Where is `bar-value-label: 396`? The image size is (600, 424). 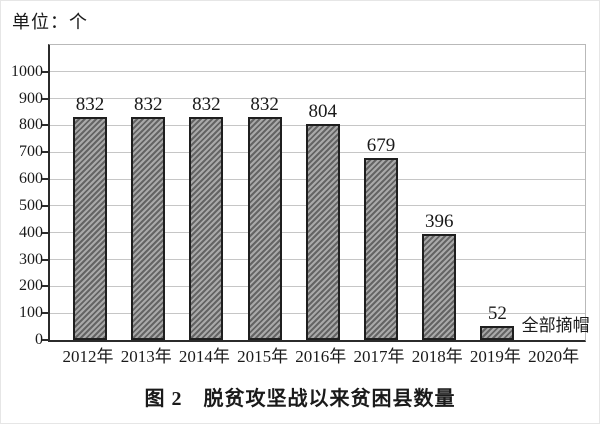
bar-value-label: 396 is located at coordinates (439, 221).